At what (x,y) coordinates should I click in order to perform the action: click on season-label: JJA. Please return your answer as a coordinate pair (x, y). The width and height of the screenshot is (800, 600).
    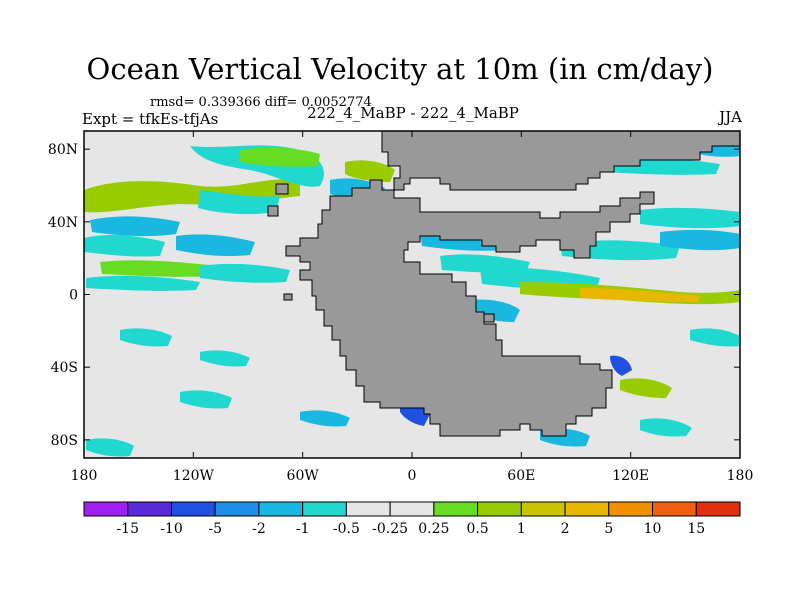
    Looking at the image, I should click on (730, 117).